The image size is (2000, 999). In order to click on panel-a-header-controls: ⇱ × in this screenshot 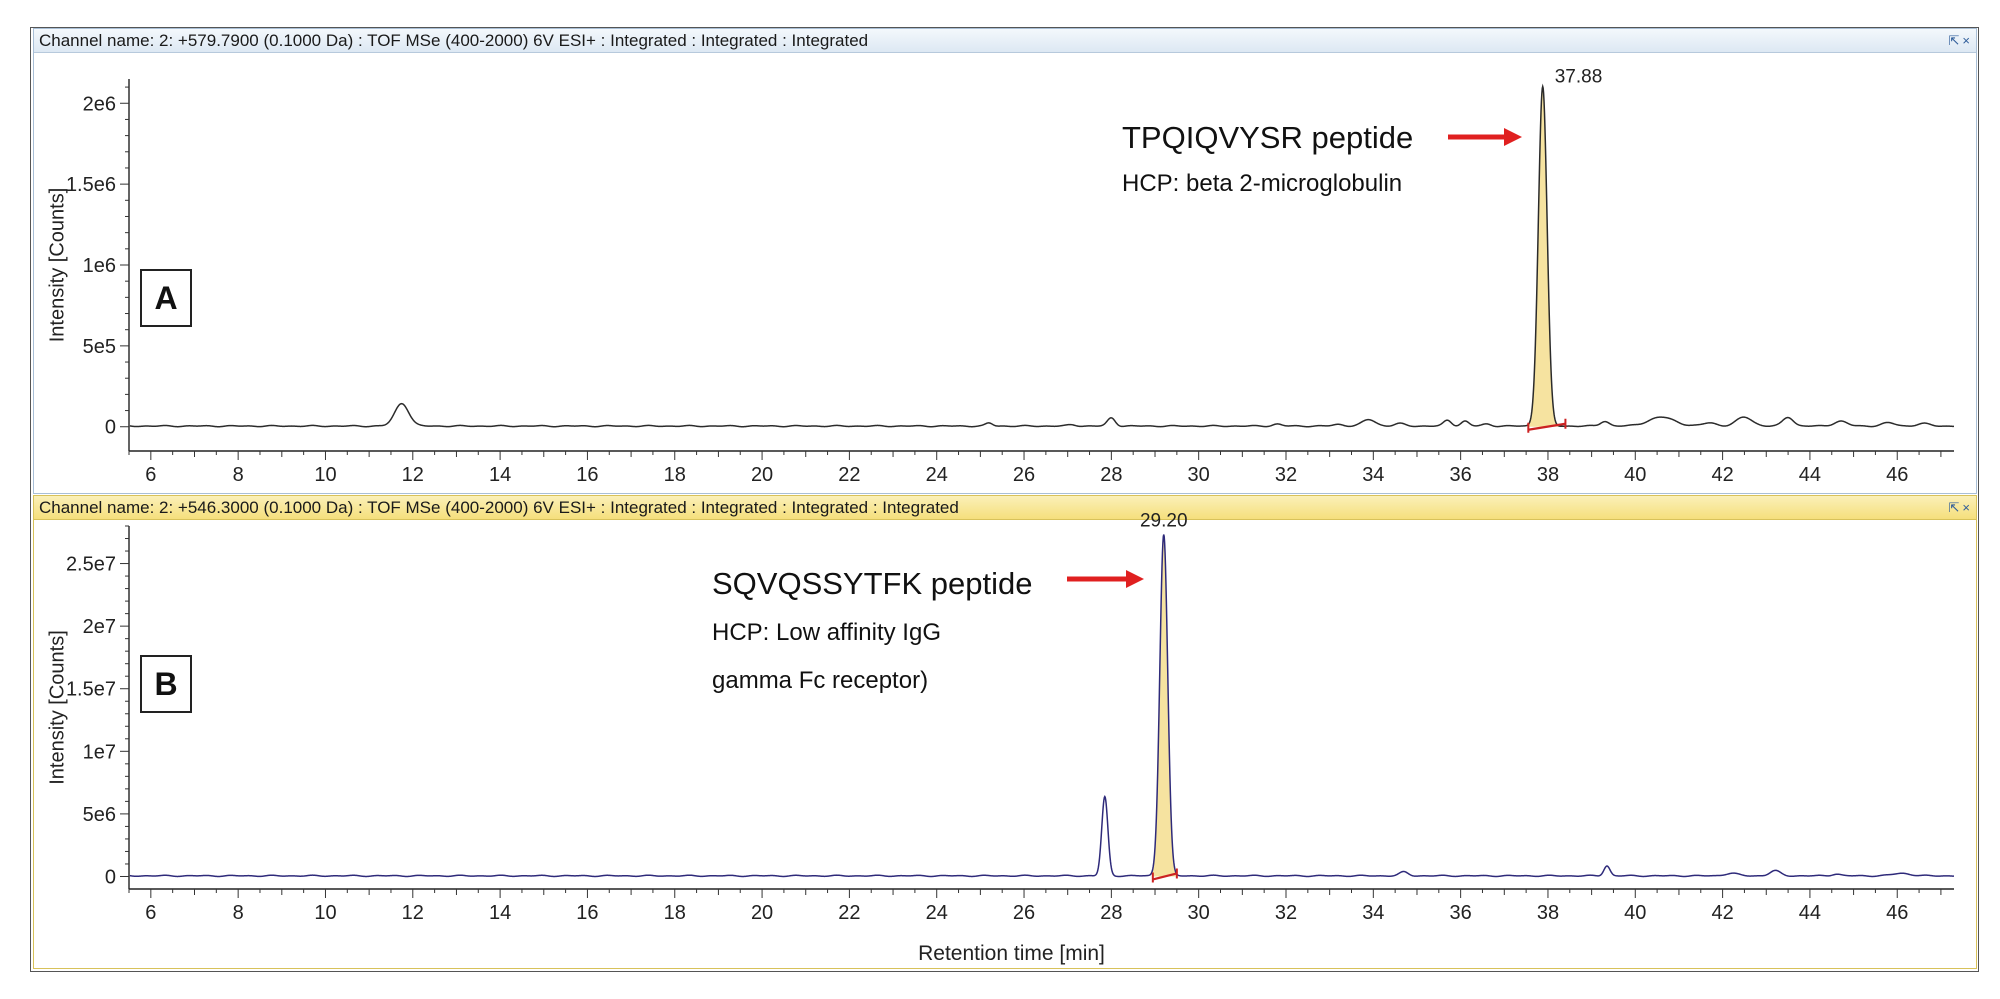, I will do `click(1958, 40)`.